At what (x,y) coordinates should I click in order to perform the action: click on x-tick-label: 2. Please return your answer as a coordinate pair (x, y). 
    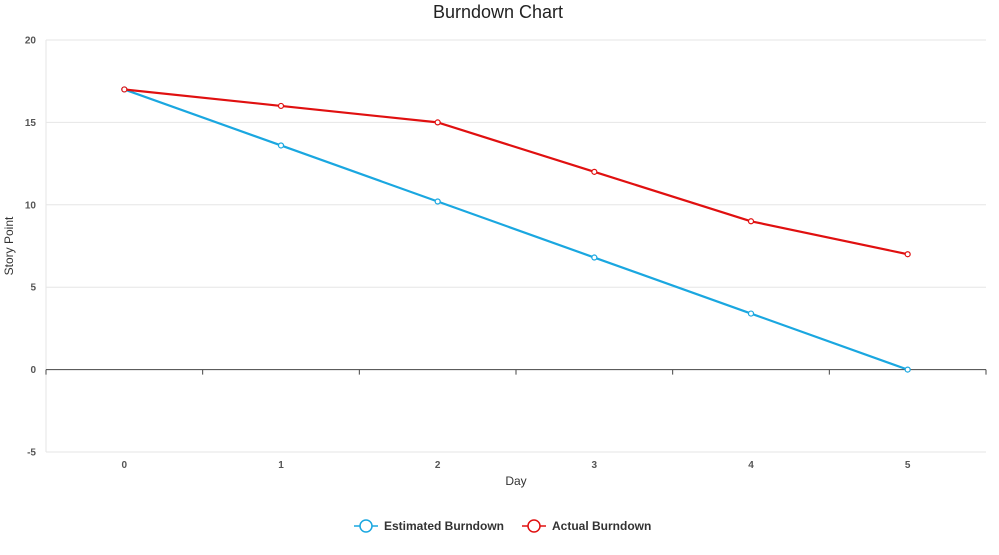
    Looking at the image, I should click on (438, 465).